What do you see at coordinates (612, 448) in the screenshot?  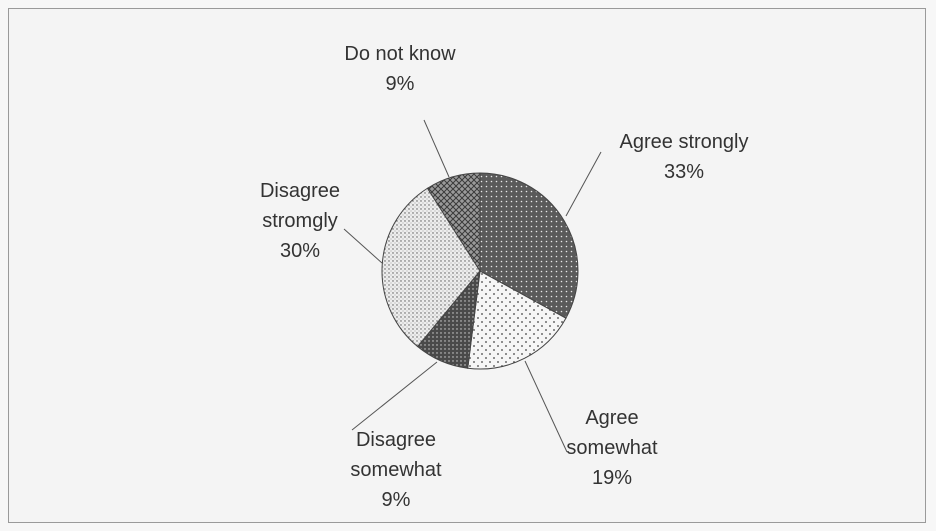 I see `slice-label: Agree somewhat 19%` at bounding box center [612, 448].